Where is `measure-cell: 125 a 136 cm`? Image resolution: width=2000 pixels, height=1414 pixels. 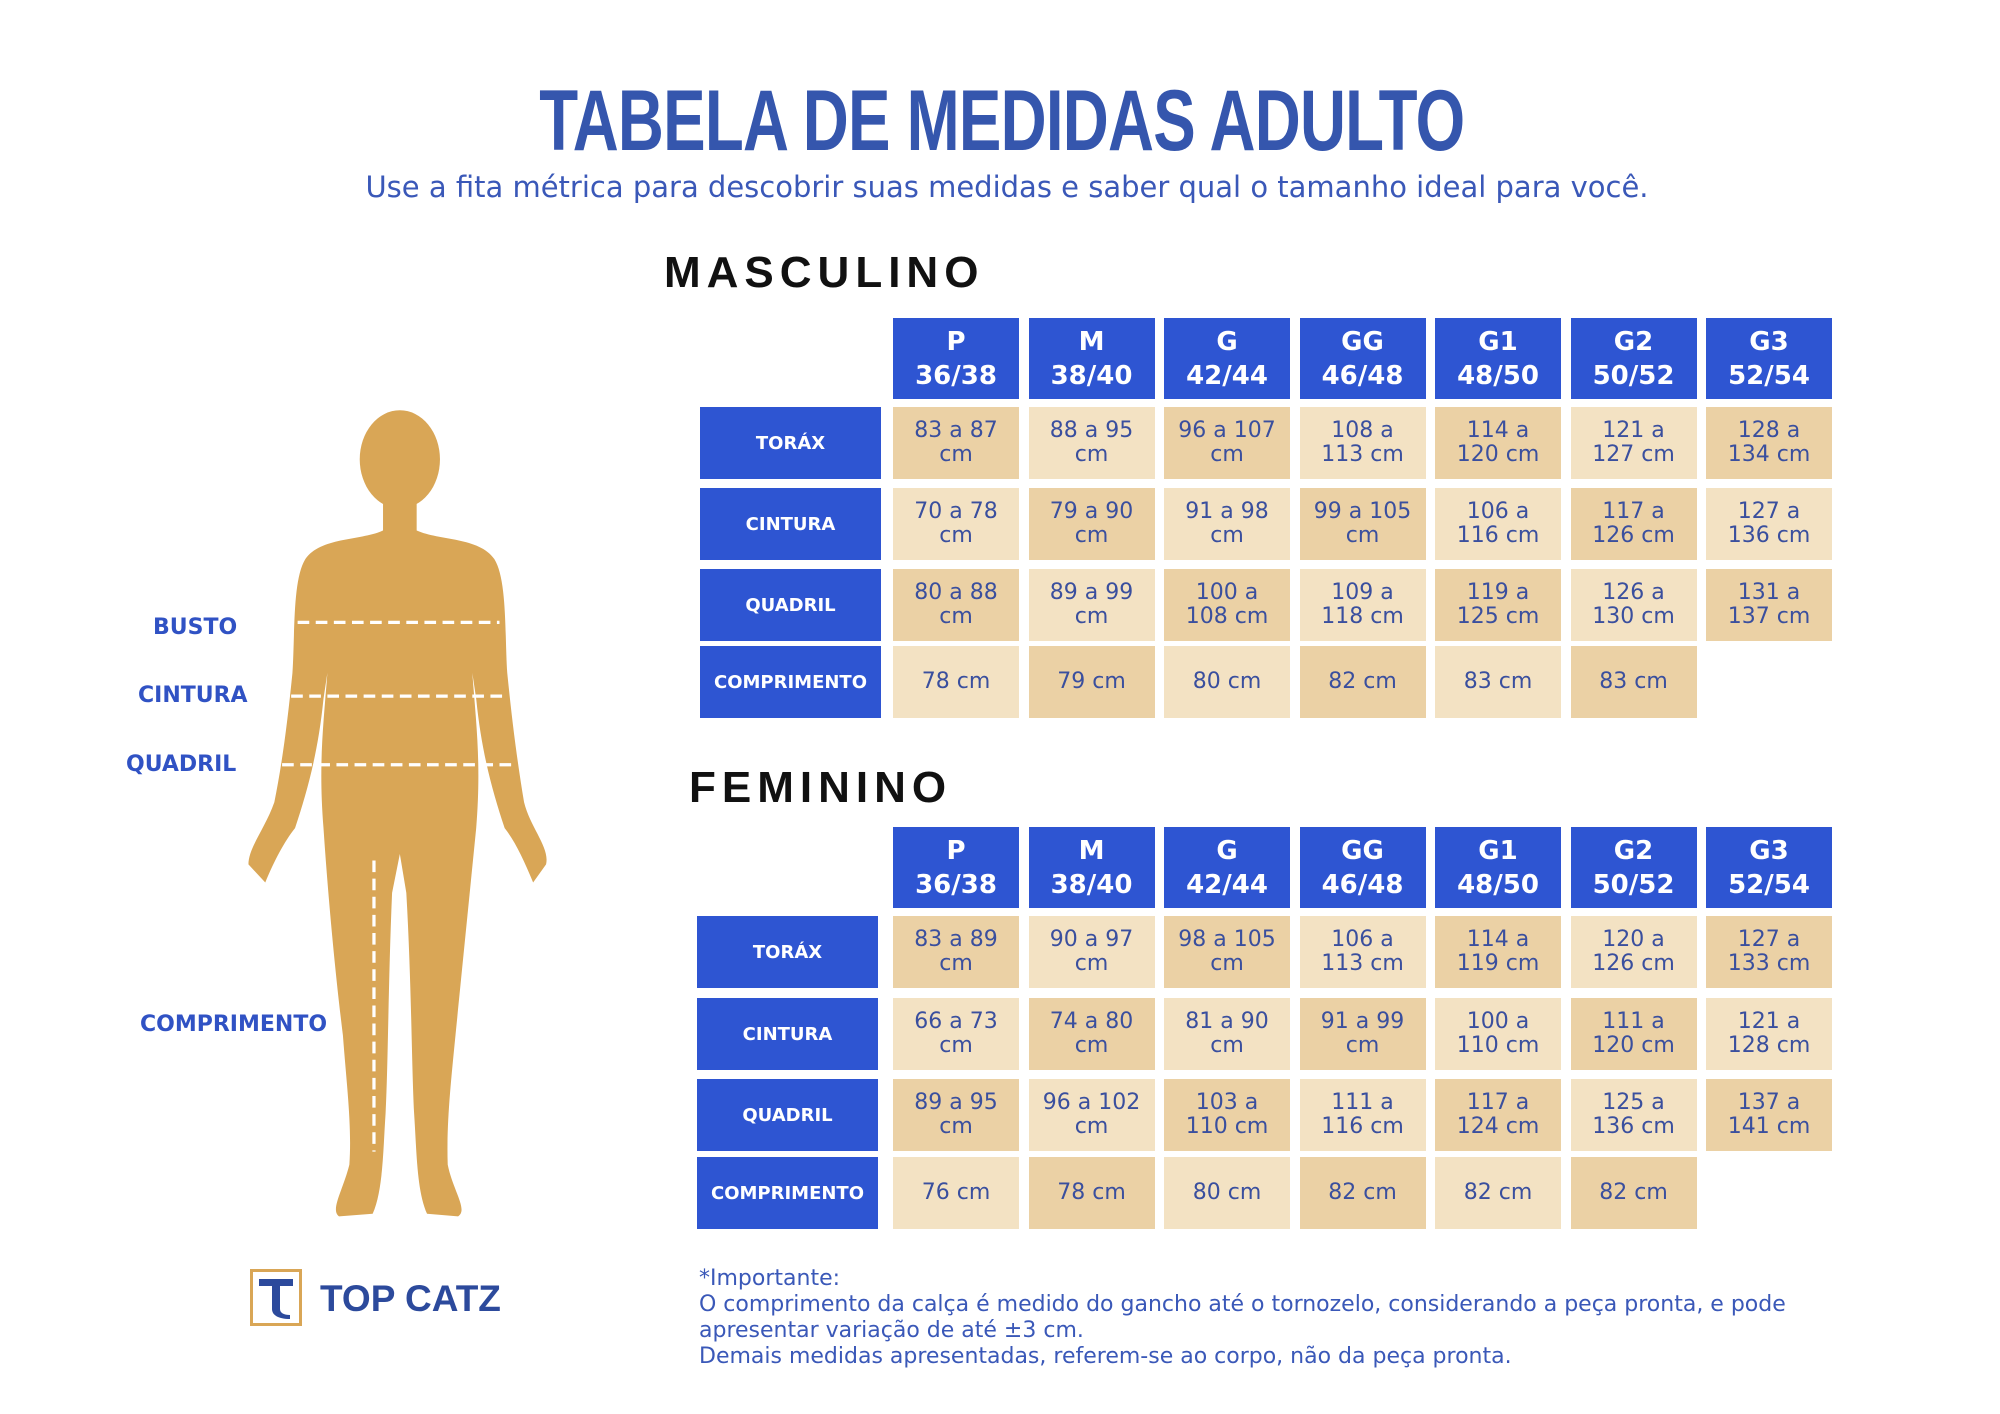
measure-cell: 125 a 136 cm is located at coordinates (1633, 1115).